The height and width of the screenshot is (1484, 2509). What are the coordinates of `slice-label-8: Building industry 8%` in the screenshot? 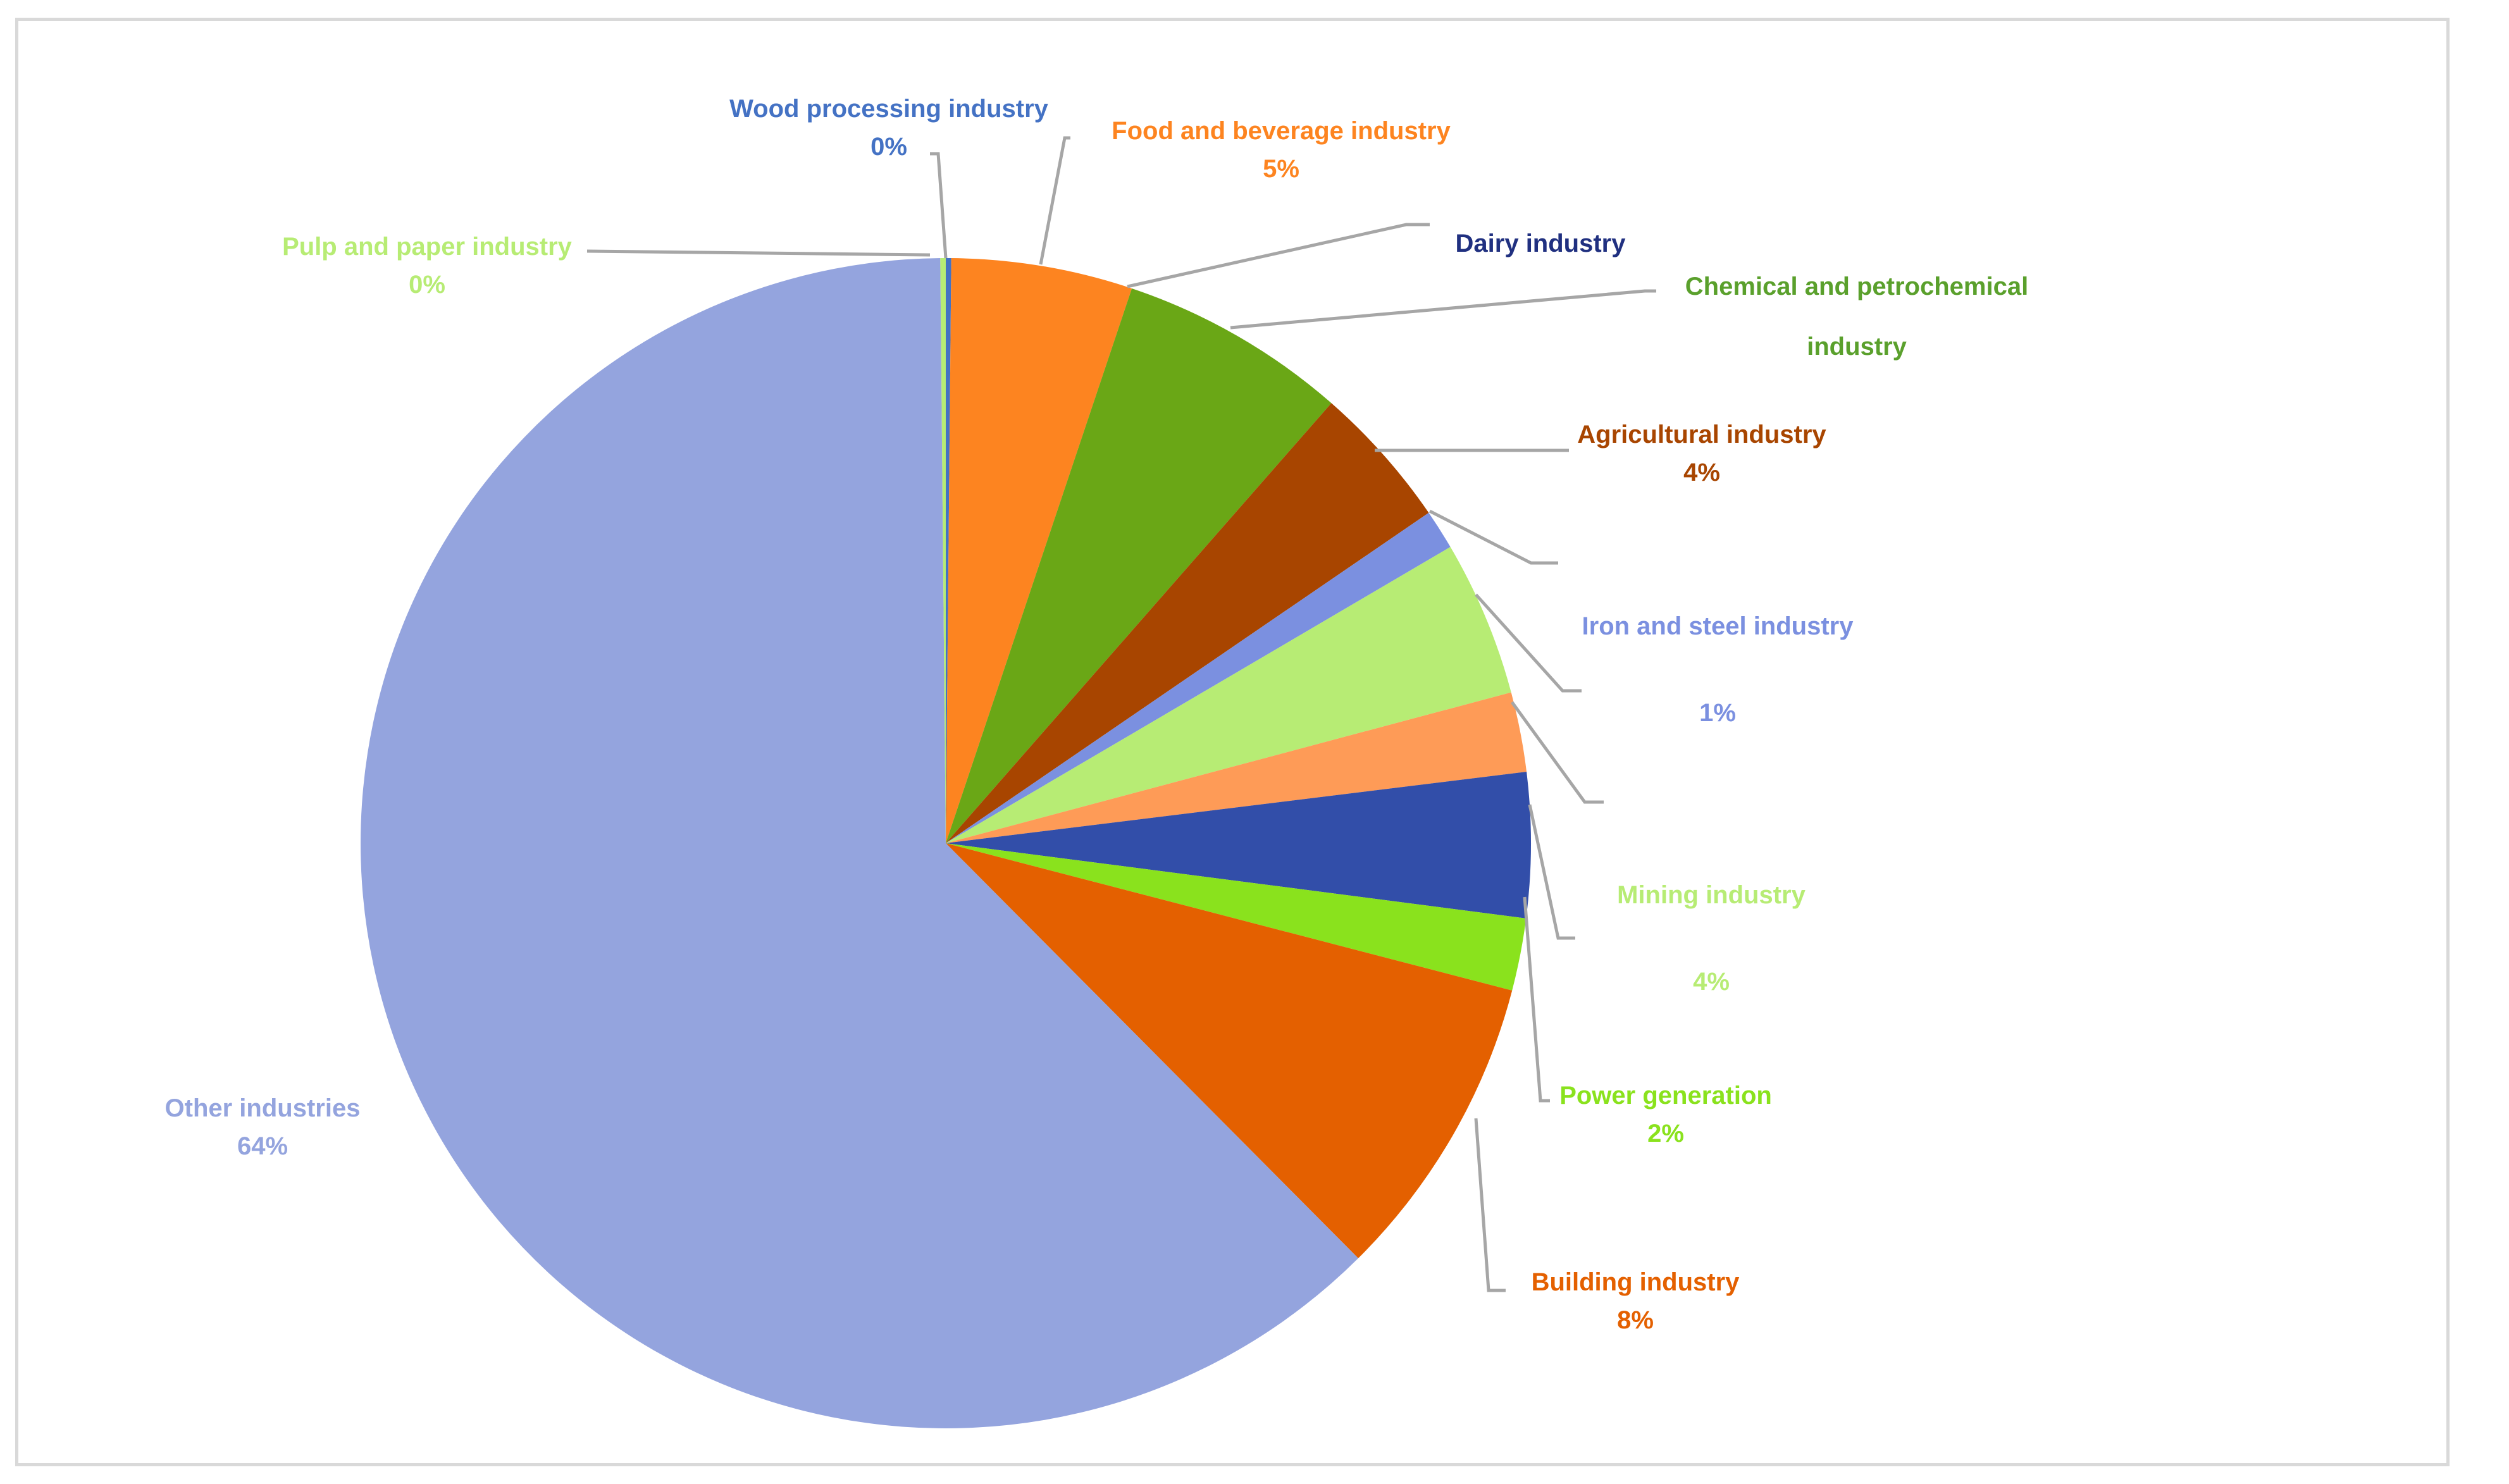 It's located at (1636, 1301).